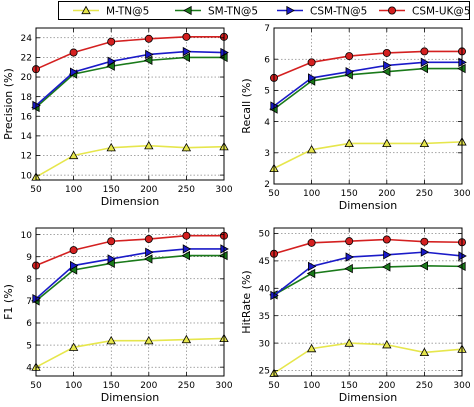  I want to click on plot-frame, so click(130, 302).